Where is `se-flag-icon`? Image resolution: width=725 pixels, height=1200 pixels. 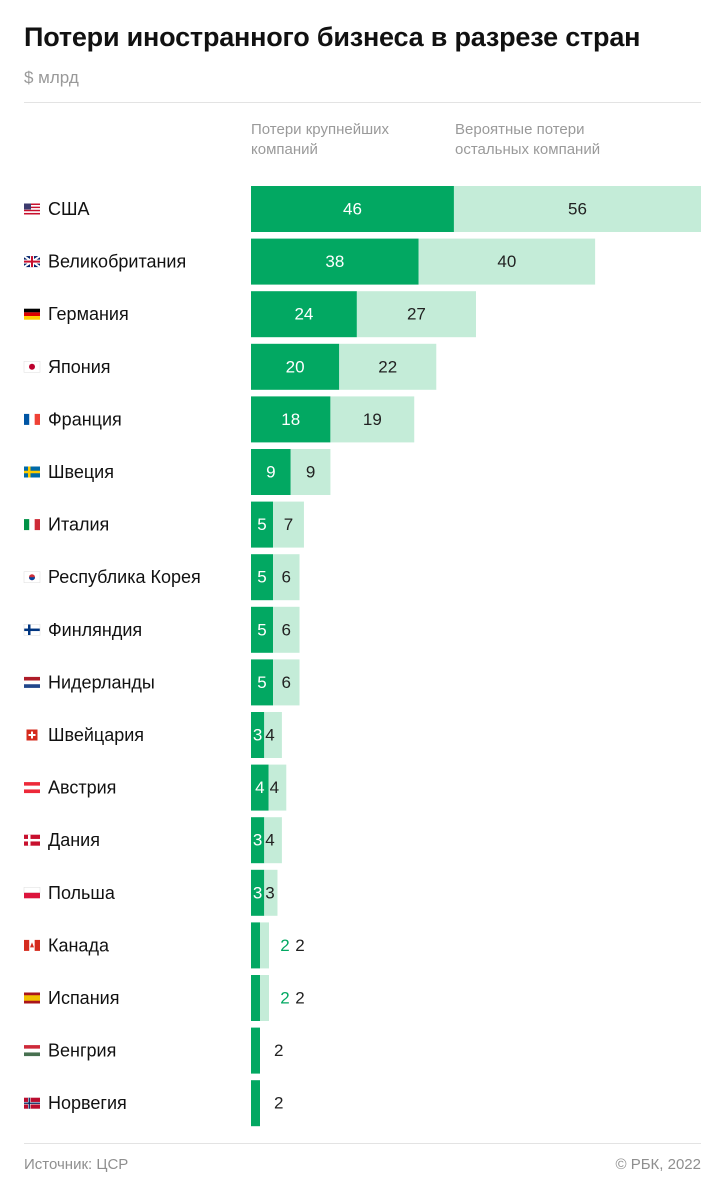
se-flag-icon is located at coordinates (32, 472).